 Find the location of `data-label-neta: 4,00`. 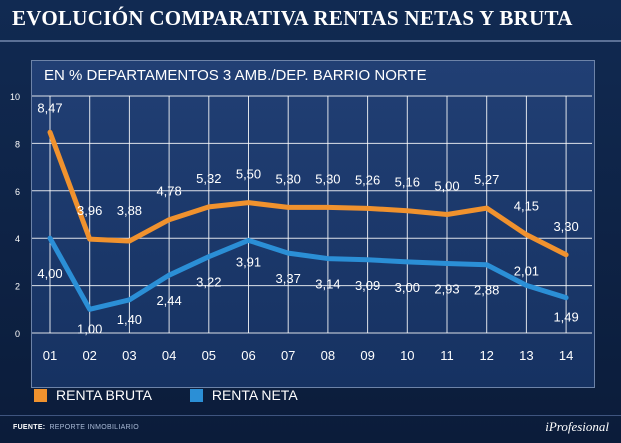

data-label-neta: 4,00 is located at coordinates (49, 273).